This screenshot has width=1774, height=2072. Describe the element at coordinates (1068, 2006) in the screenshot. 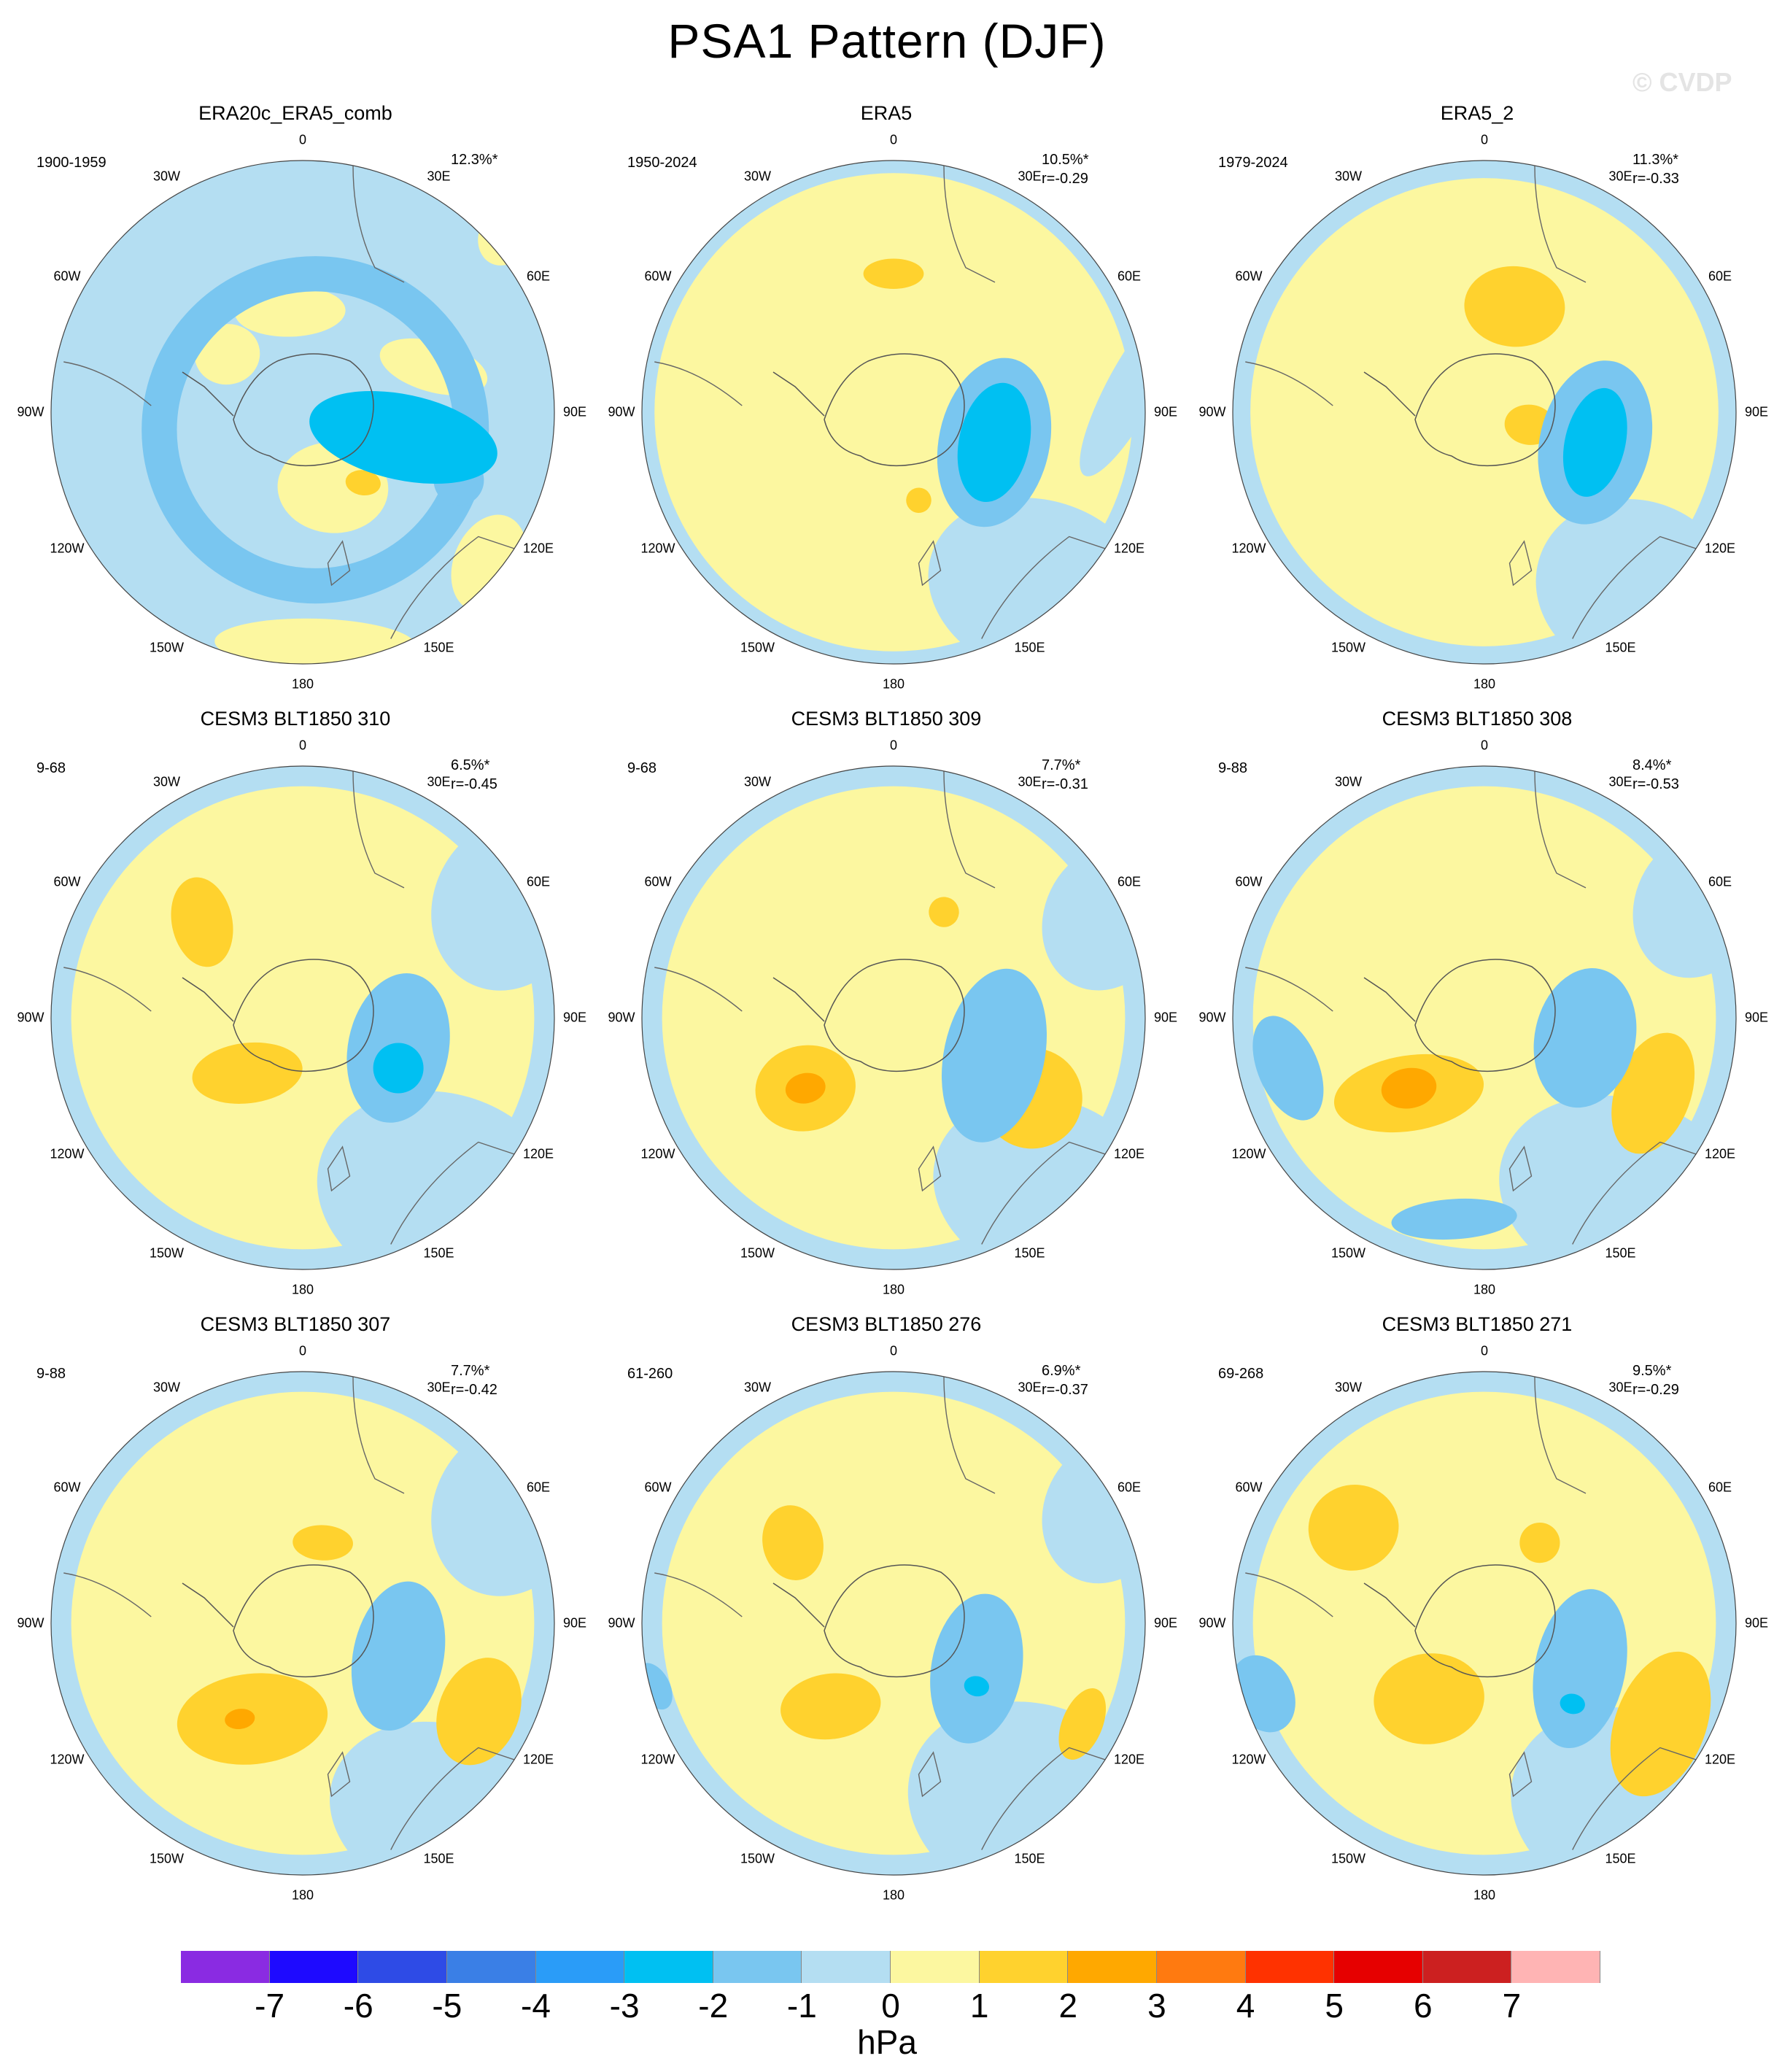

I see `colorbar-tick: 2` at that location.